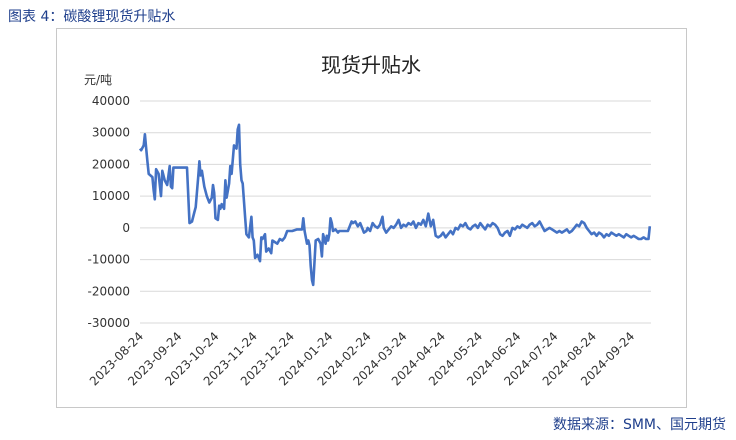 This screenshot has width=736, height=440. I want to click on data-source-note: 数据来源：SMM、国元期货, so click(639, 425).